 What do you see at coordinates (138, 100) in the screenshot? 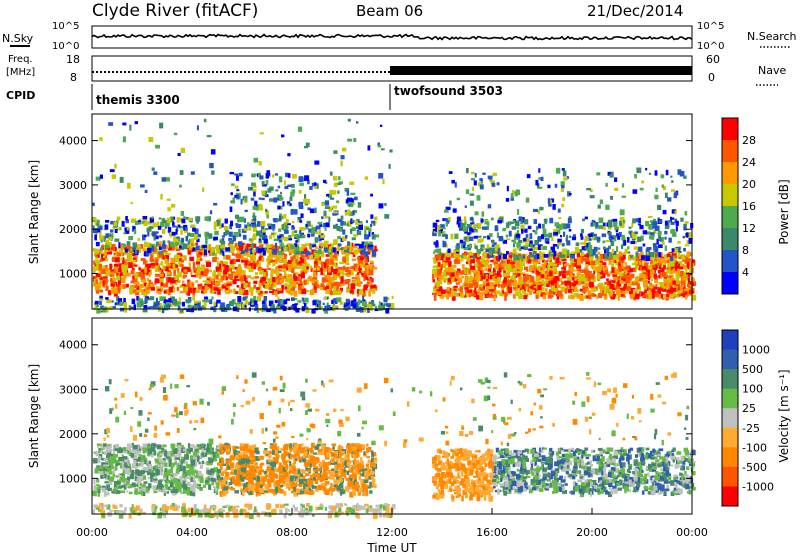
I see `cpid-segment-1: themis 3300` at bounding box center [138, 100].